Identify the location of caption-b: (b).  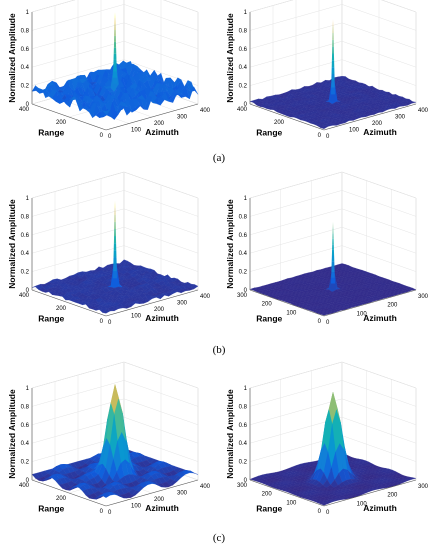
(219, 350).